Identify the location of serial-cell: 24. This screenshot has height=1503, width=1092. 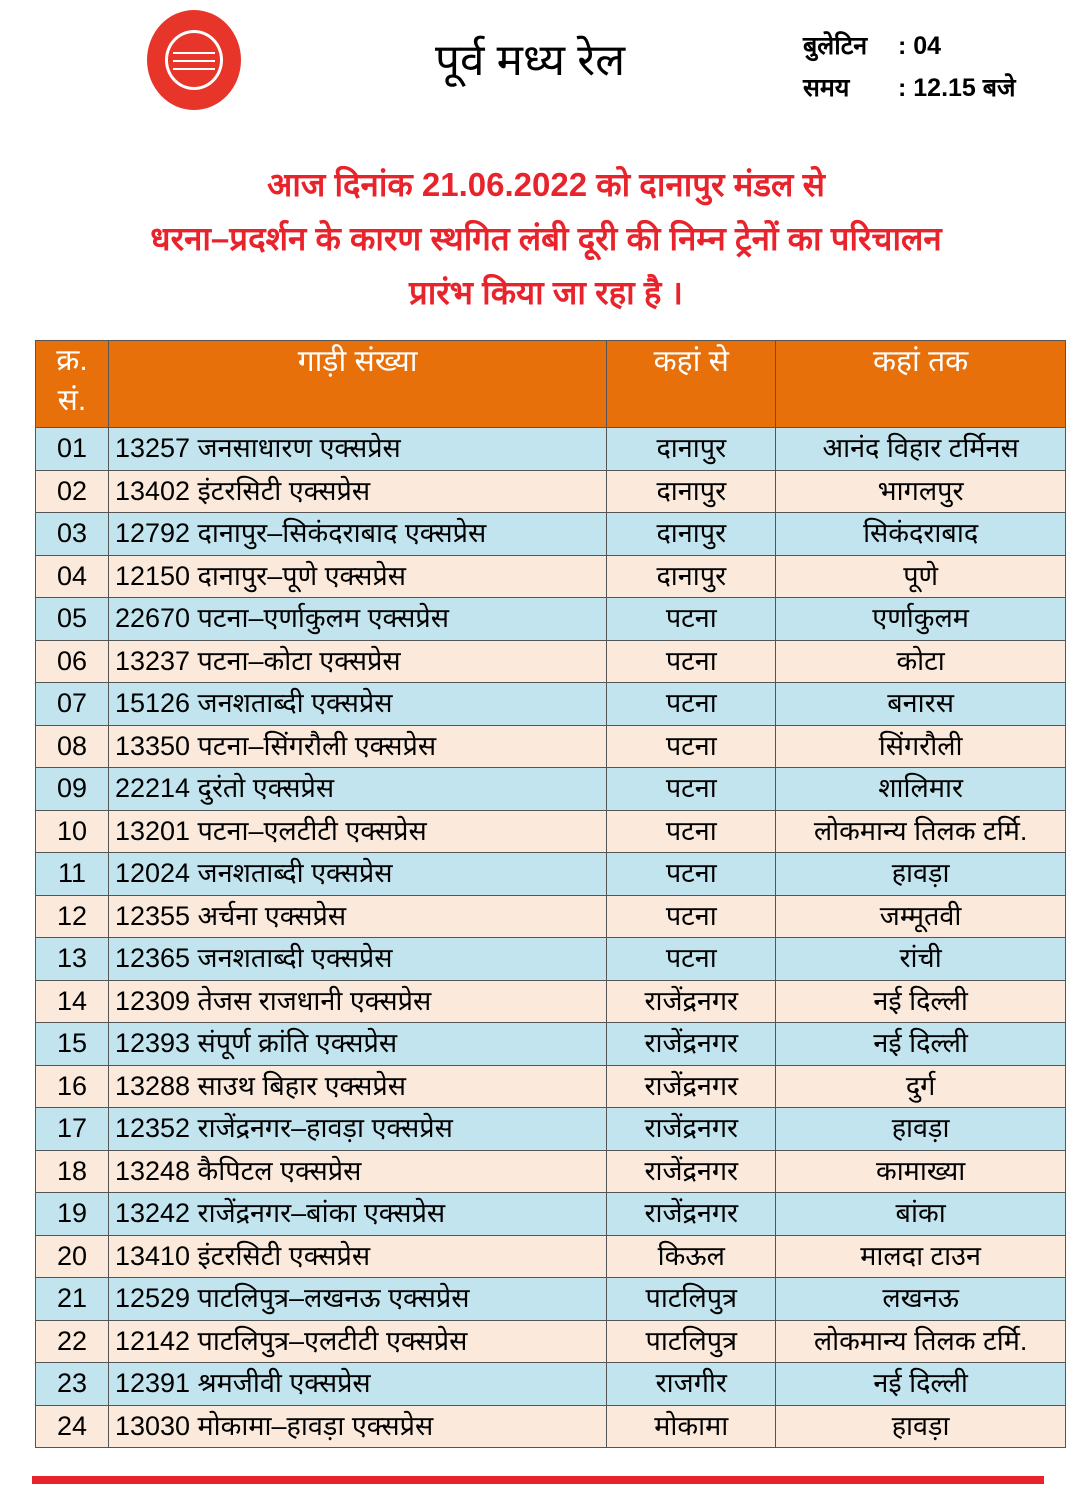
(72, 1426).